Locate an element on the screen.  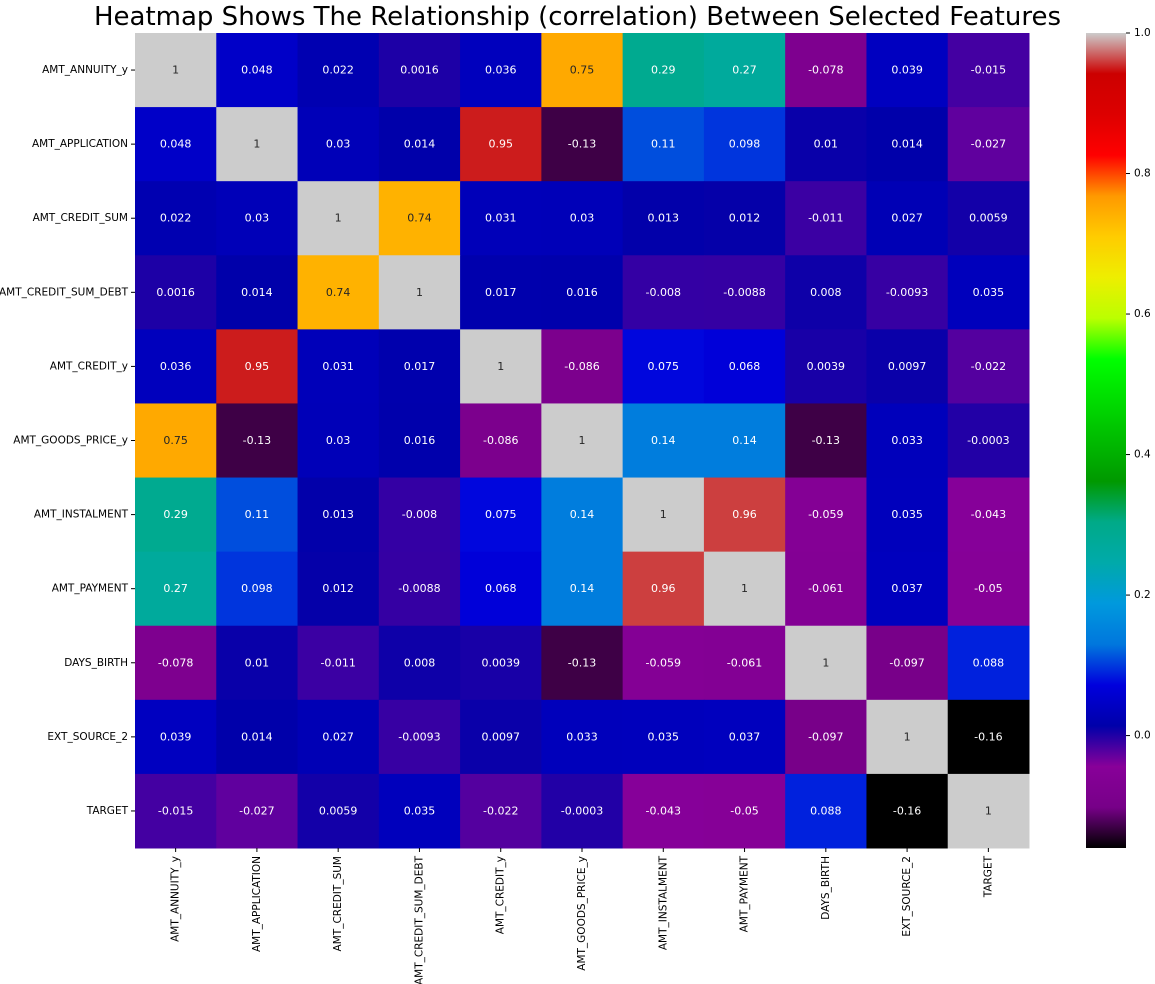
cell-value-label: 0.11 is located at coordinates (663, 144).